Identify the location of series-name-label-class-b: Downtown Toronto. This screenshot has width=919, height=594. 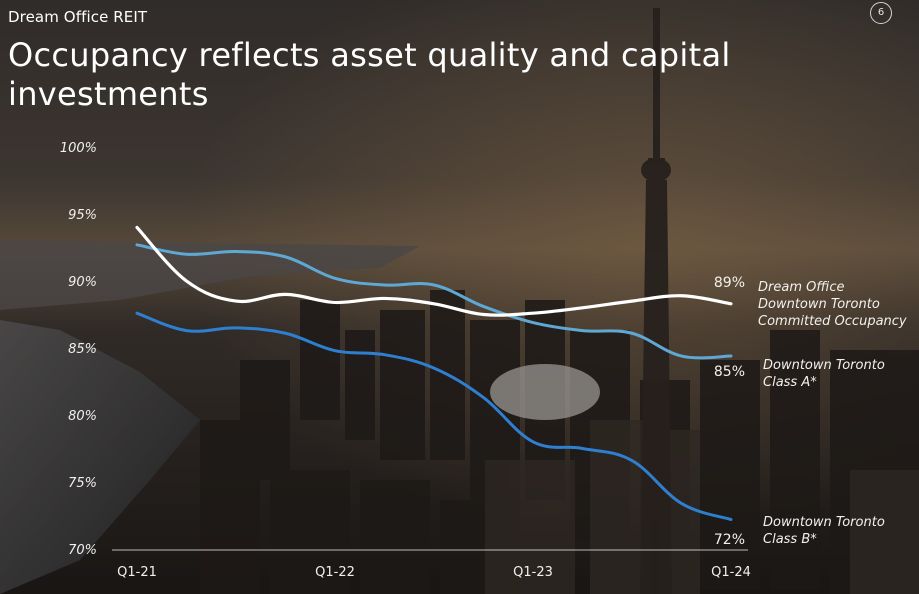
(824, 522).